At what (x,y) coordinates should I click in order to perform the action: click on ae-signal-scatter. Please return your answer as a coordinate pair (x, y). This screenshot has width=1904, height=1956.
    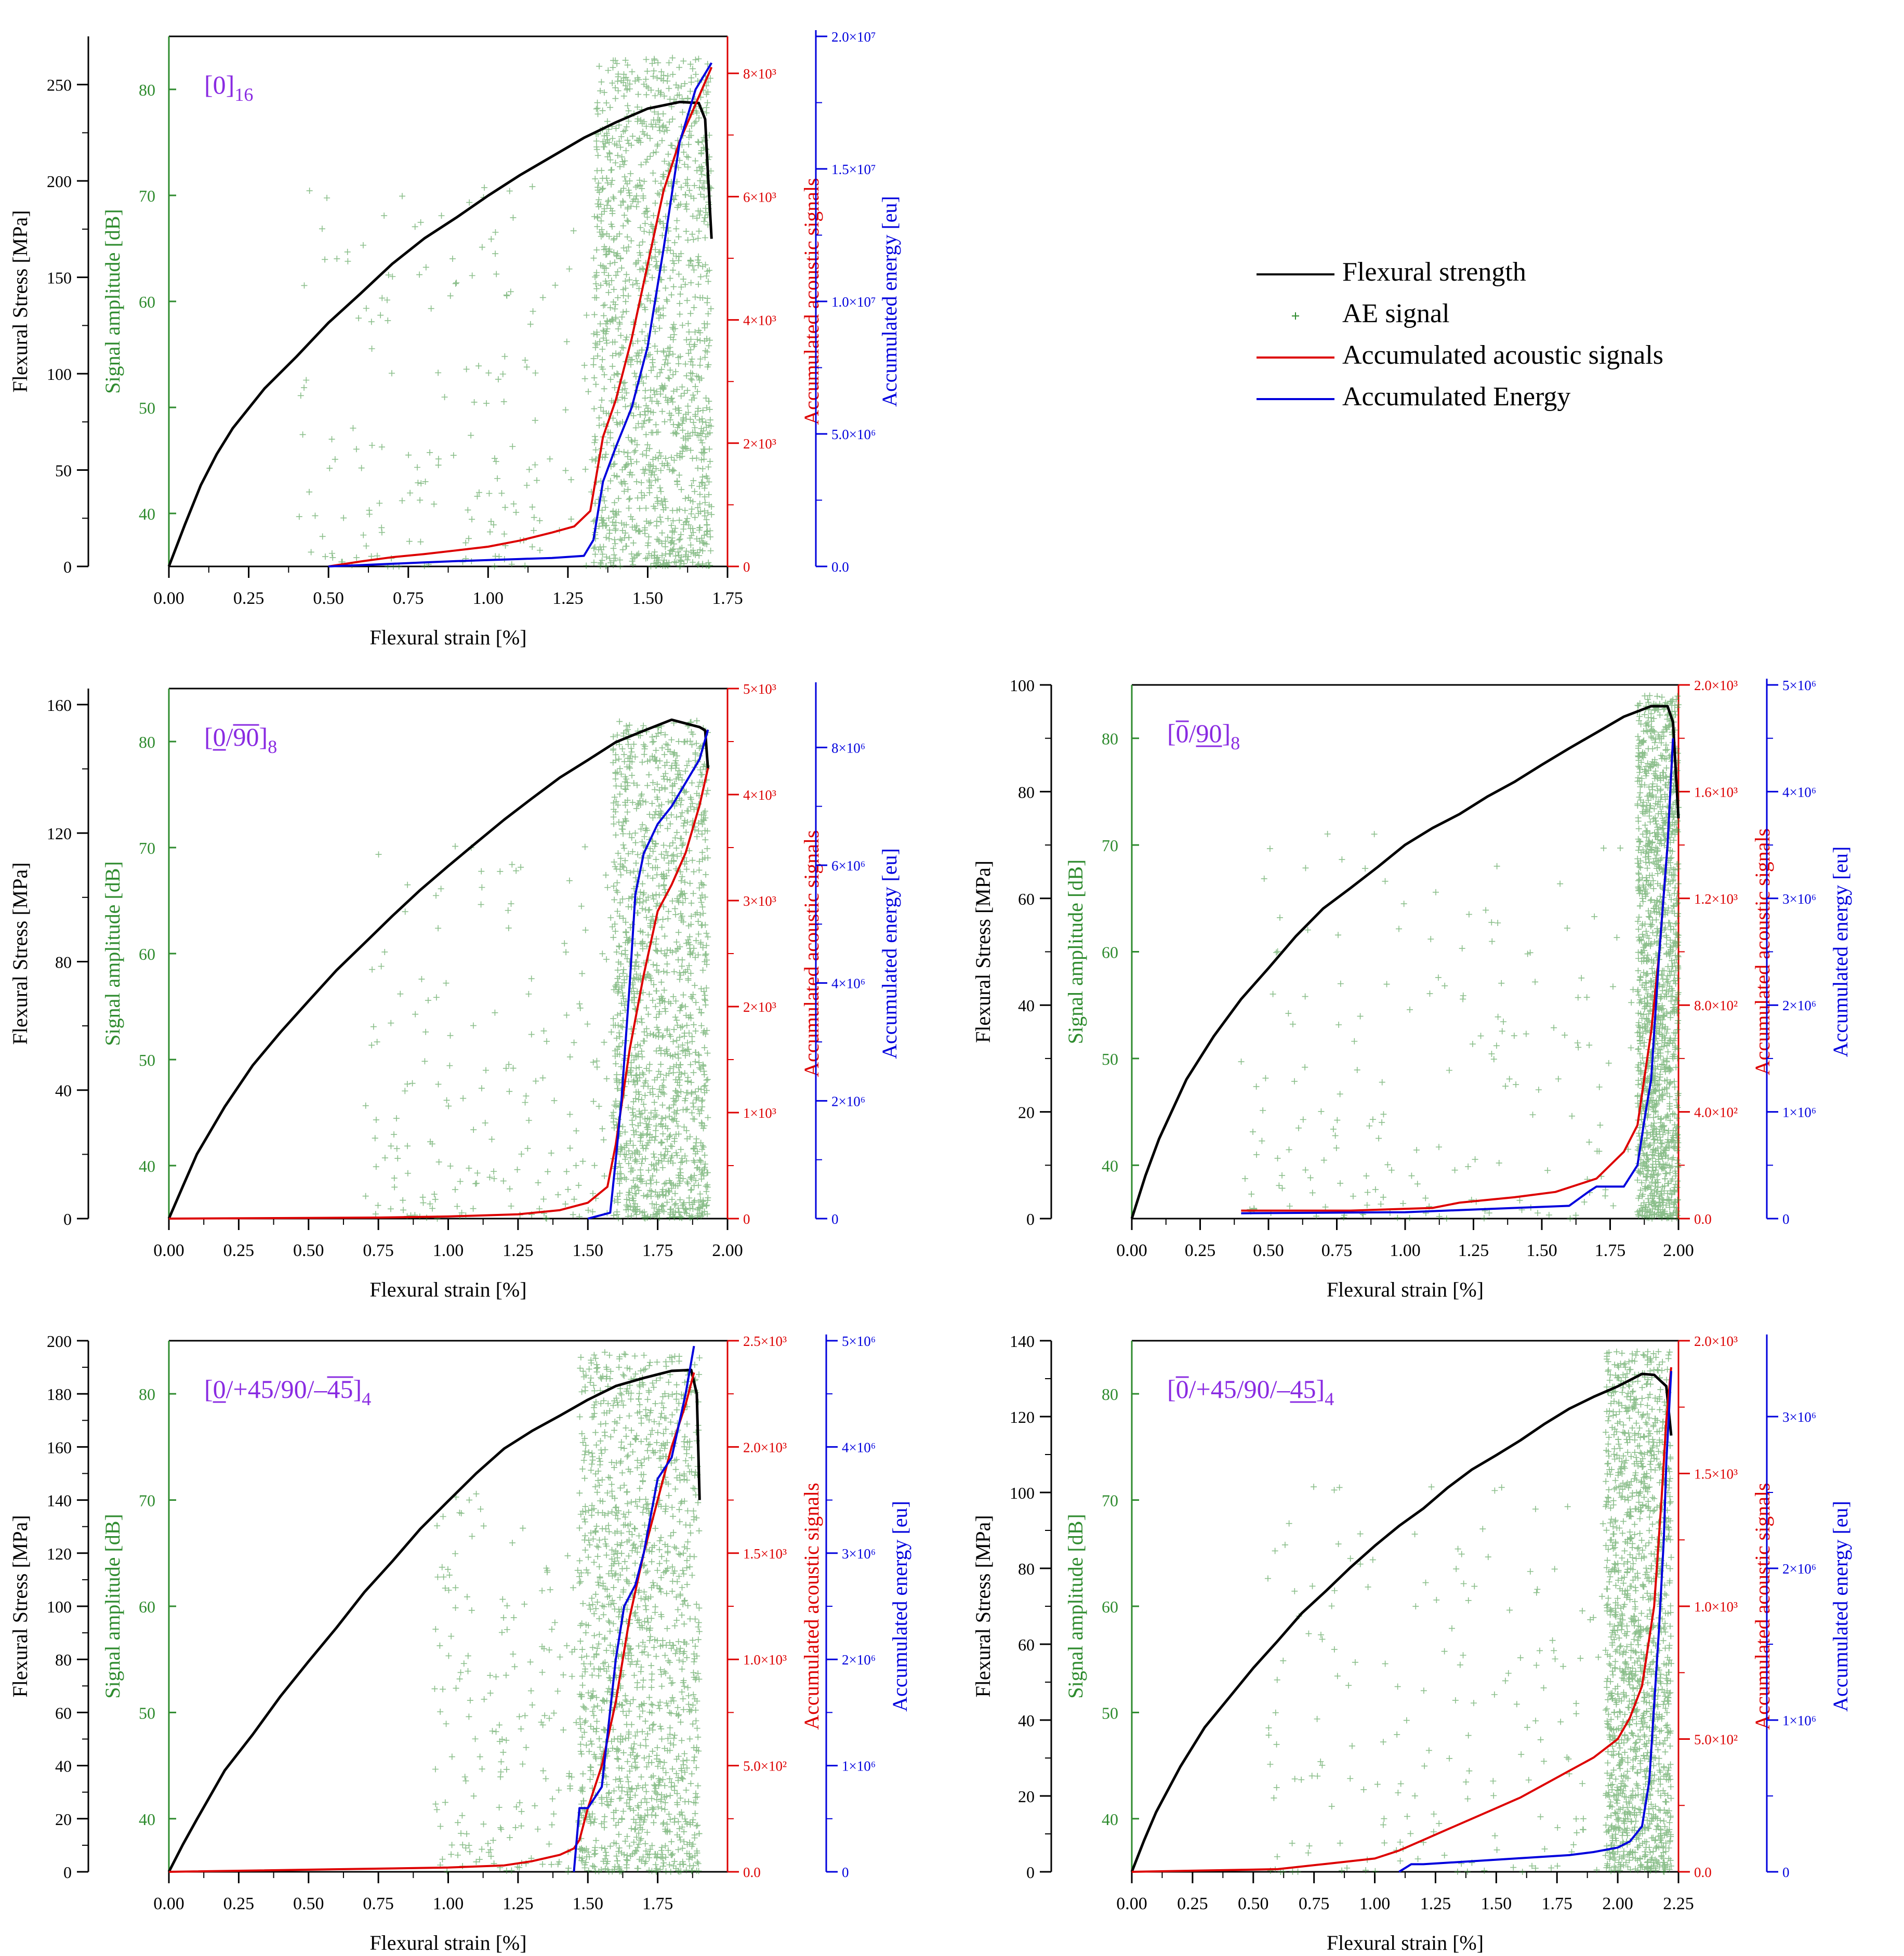
    Looking at the image, I should click on (1460, 957).